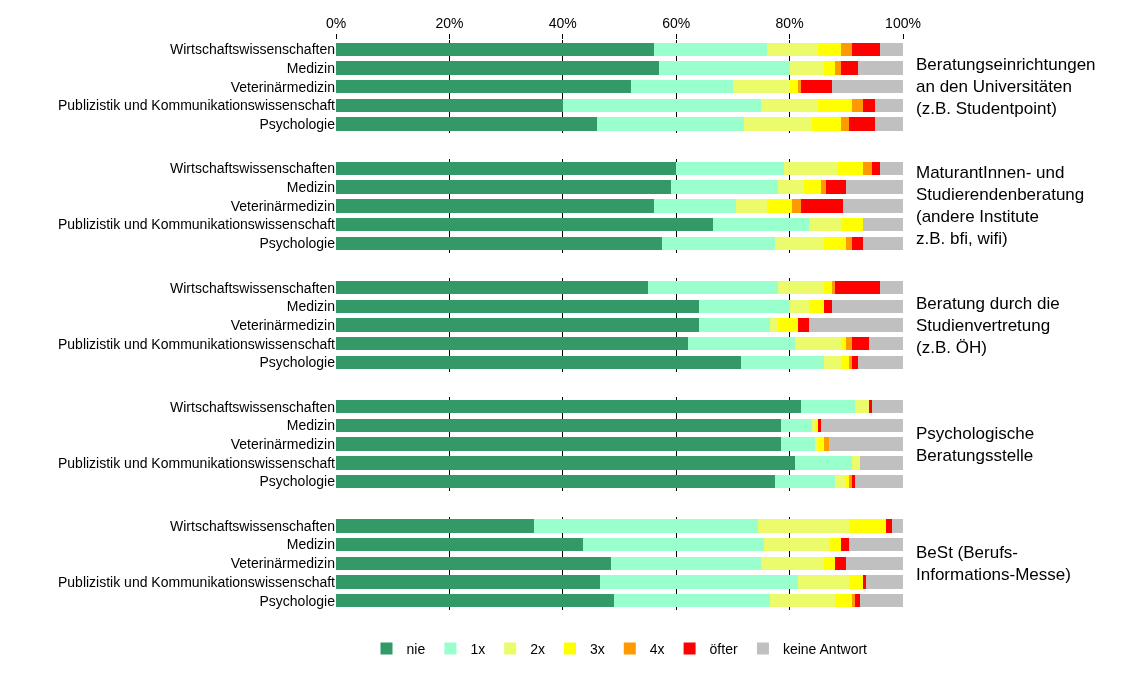 The image size is (1131, 677). Describe the element at coordinates (252, 406) in the screenshot. I see `y-tick-label: Wirtschaftswissenschaften` at that location.